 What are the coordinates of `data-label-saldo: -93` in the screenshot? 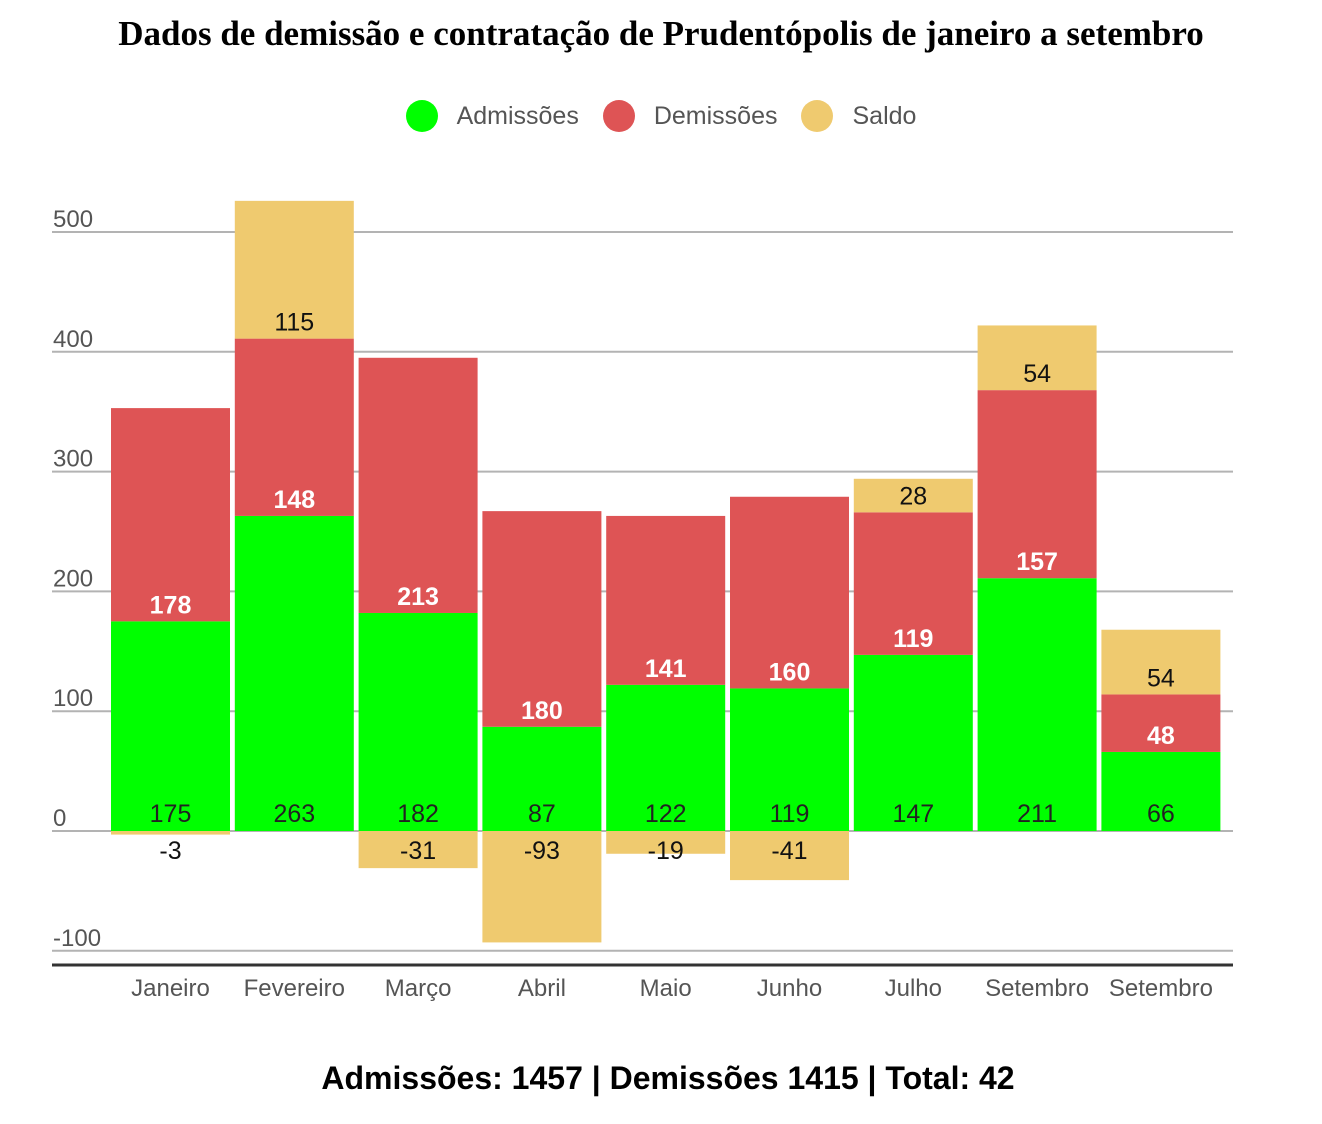 It's located at (542, 851).